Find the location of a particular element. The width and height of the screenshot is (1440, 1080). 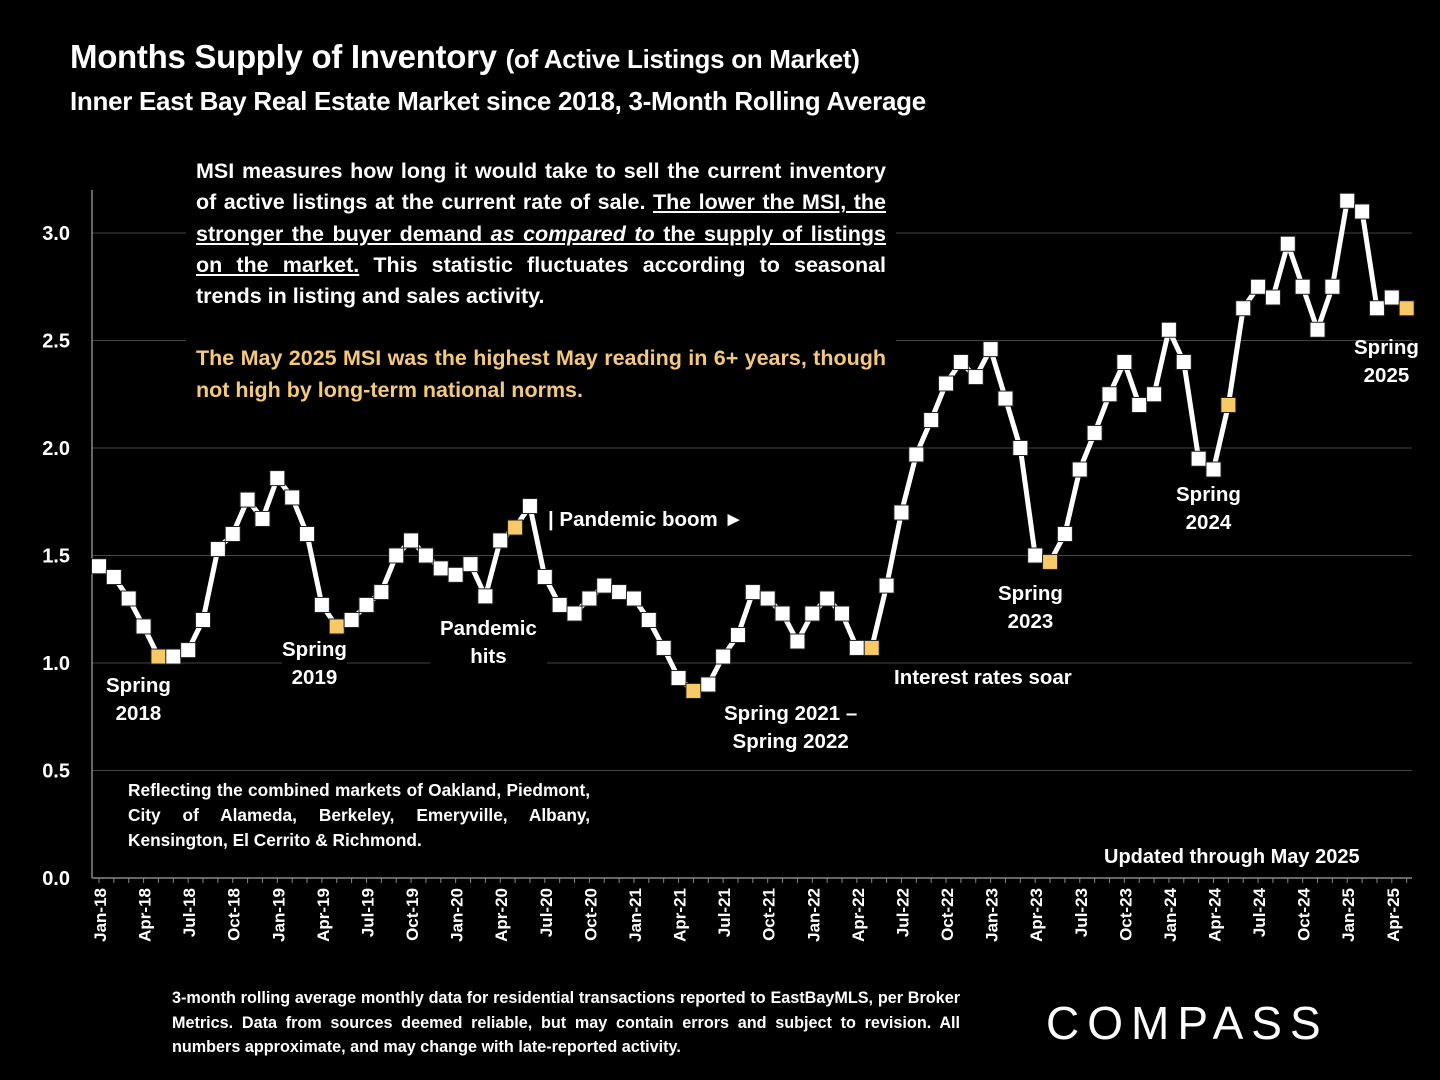

x-tick-label: Oct-20 is located at coordinates (590, 914).